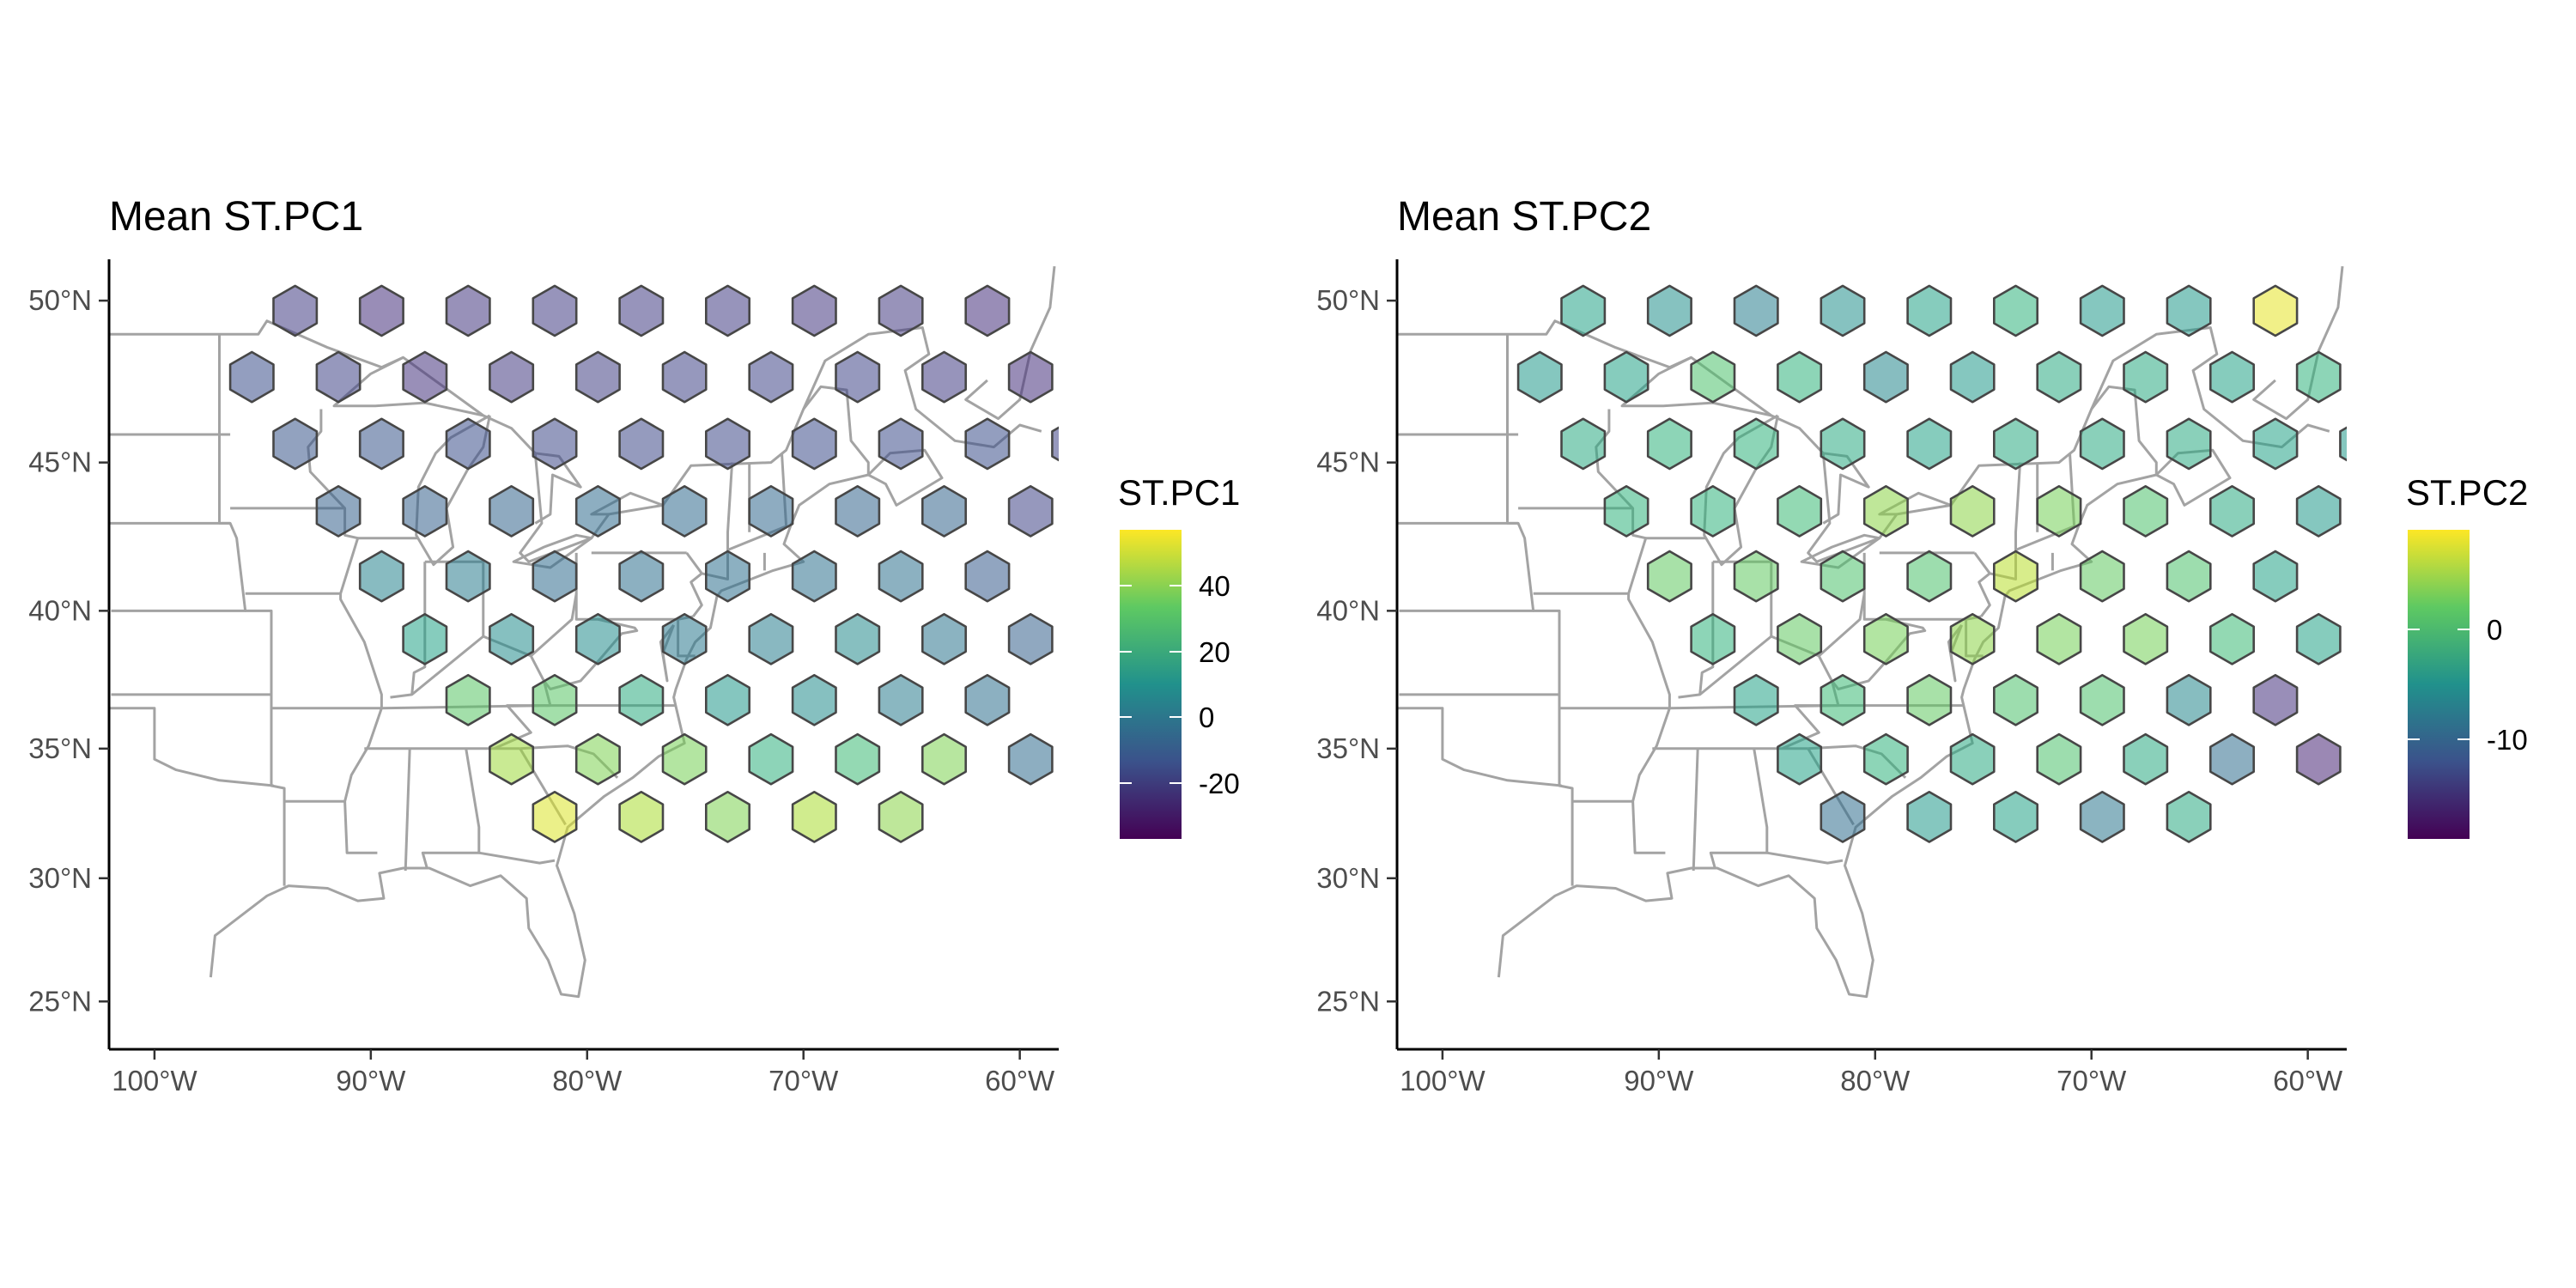 Image resolution: width=2576 pixels, height=1288 pixels. Describe the element at coordinates (1214, 651) in the screenshot. I see `colorbar-tick-label: 20` at that location.